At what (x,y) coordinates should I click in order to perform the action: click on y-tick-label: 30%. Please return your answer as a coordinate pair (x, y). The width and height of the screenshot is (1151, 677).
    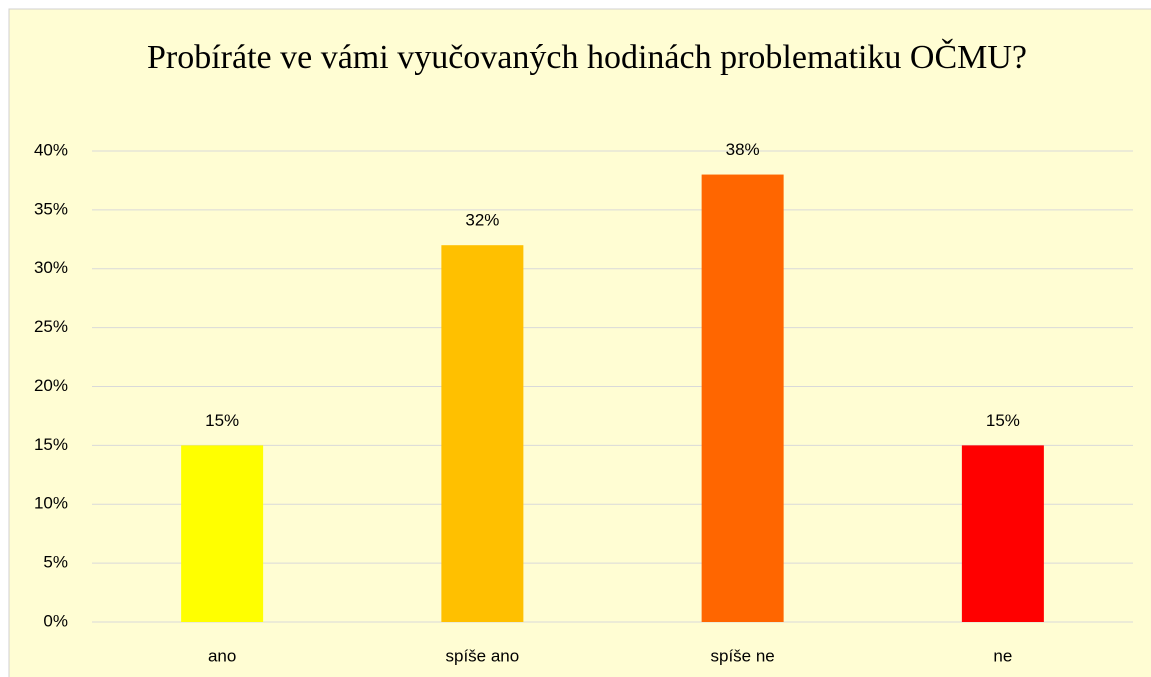
    Looking at the image, I should click on (51, 267).